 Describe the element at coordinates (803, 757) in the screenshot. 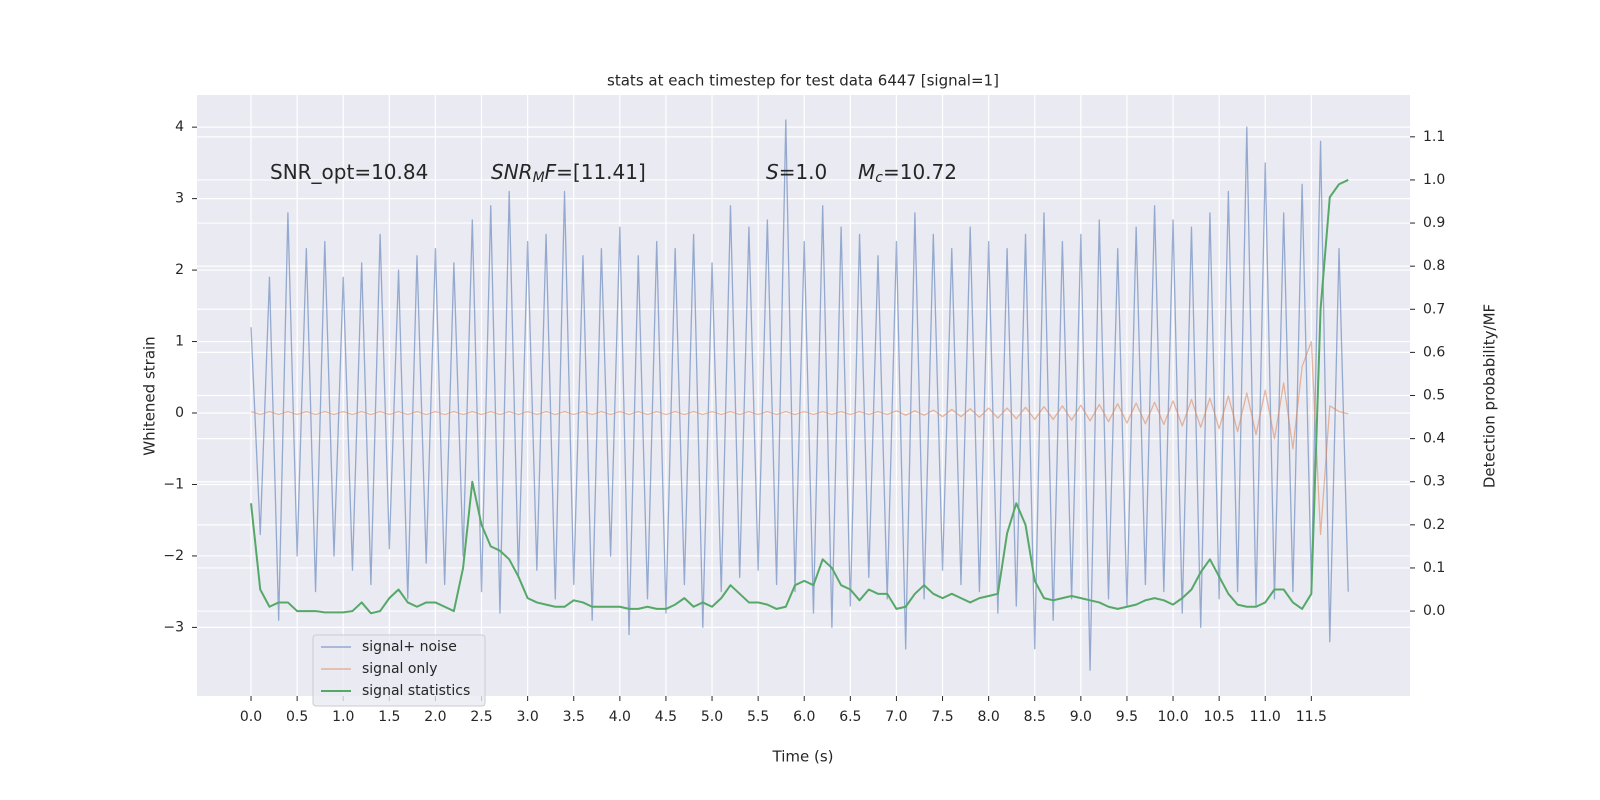

I see `x-axis-label: Time (s)` at that location.